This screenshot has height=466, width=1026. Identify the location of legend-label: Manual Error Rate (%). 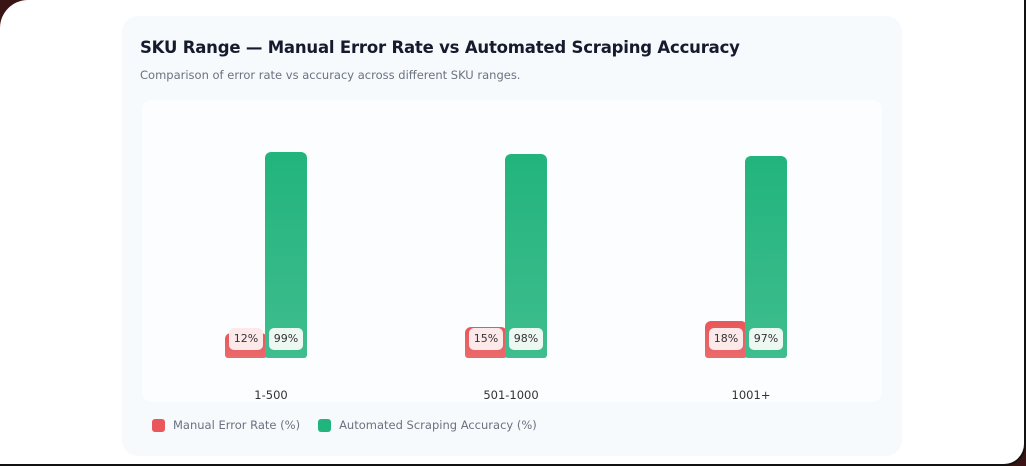
(237, 425).